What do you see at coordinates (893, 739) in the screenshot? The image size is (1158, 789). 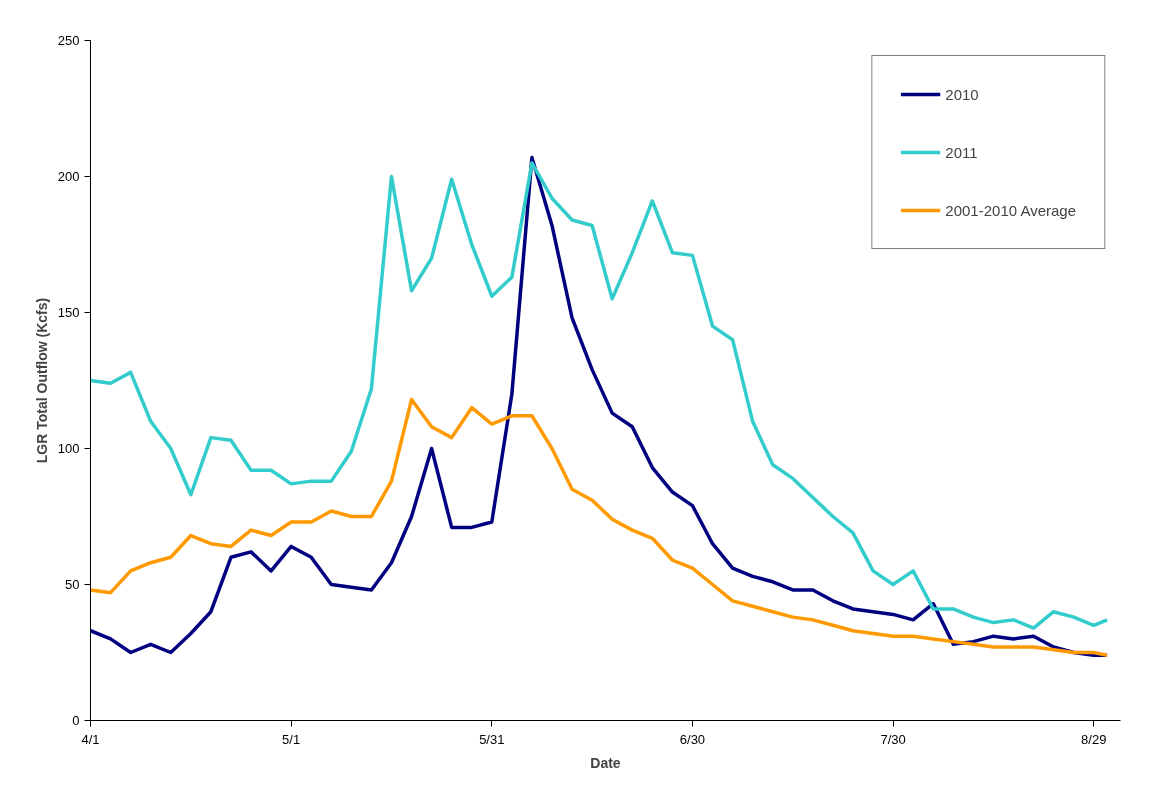 I see `x-tick-label: 7/30` at bounding box center [893, 739].